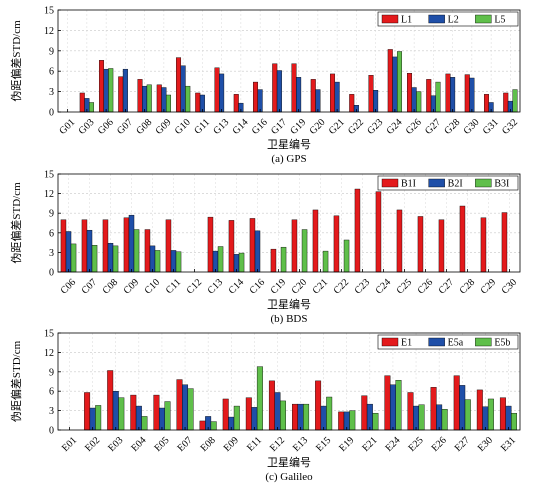 The height and width of the screenshot is (494, 555). I want to click on bar-E1-E05, so click(156, 412).